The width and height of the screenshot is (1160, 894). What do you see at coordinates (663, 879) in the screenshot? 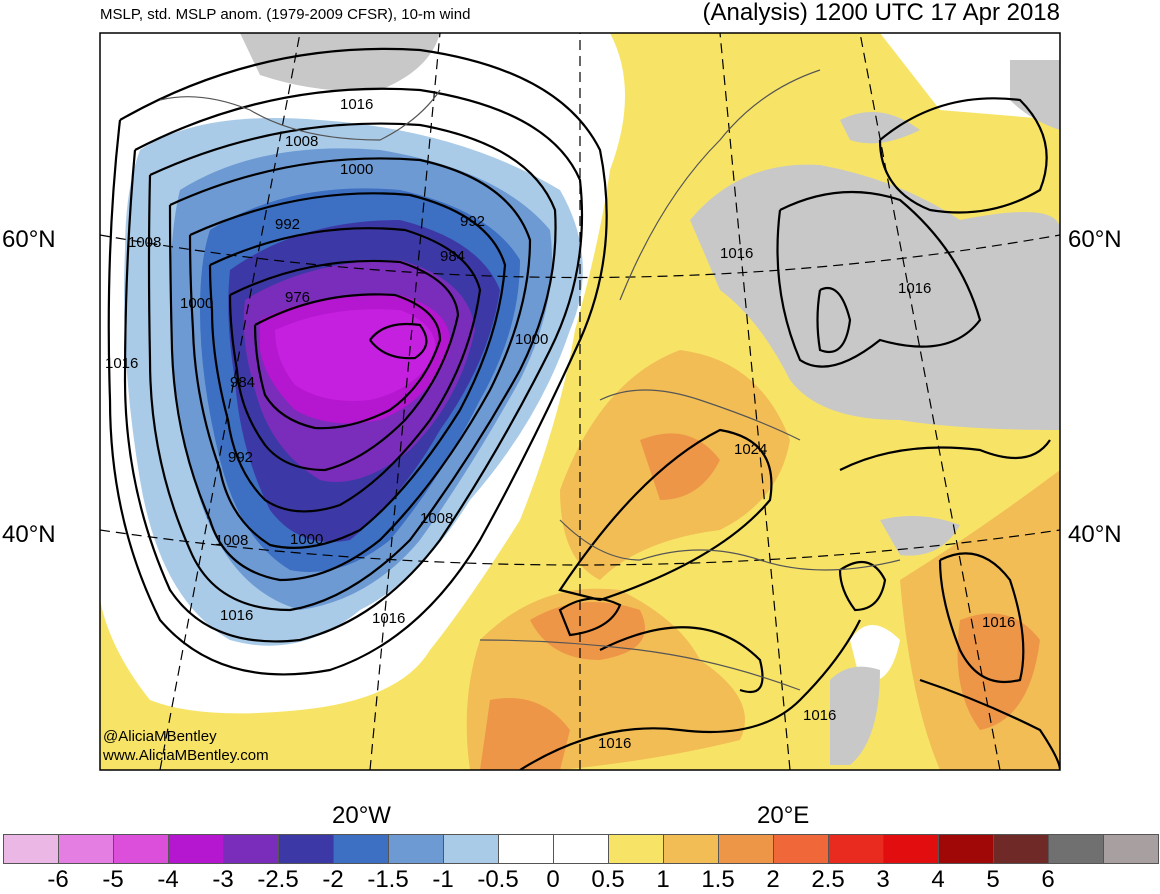
I see `colorbar-tick-label: 1` at bounding box center [663, 879].